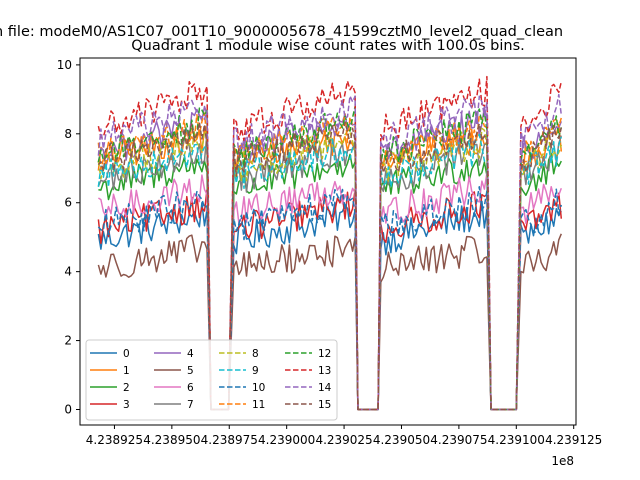 This screenshot has height=480, width=640. I want to click on legend-label-3: 3, so click(126, 405).